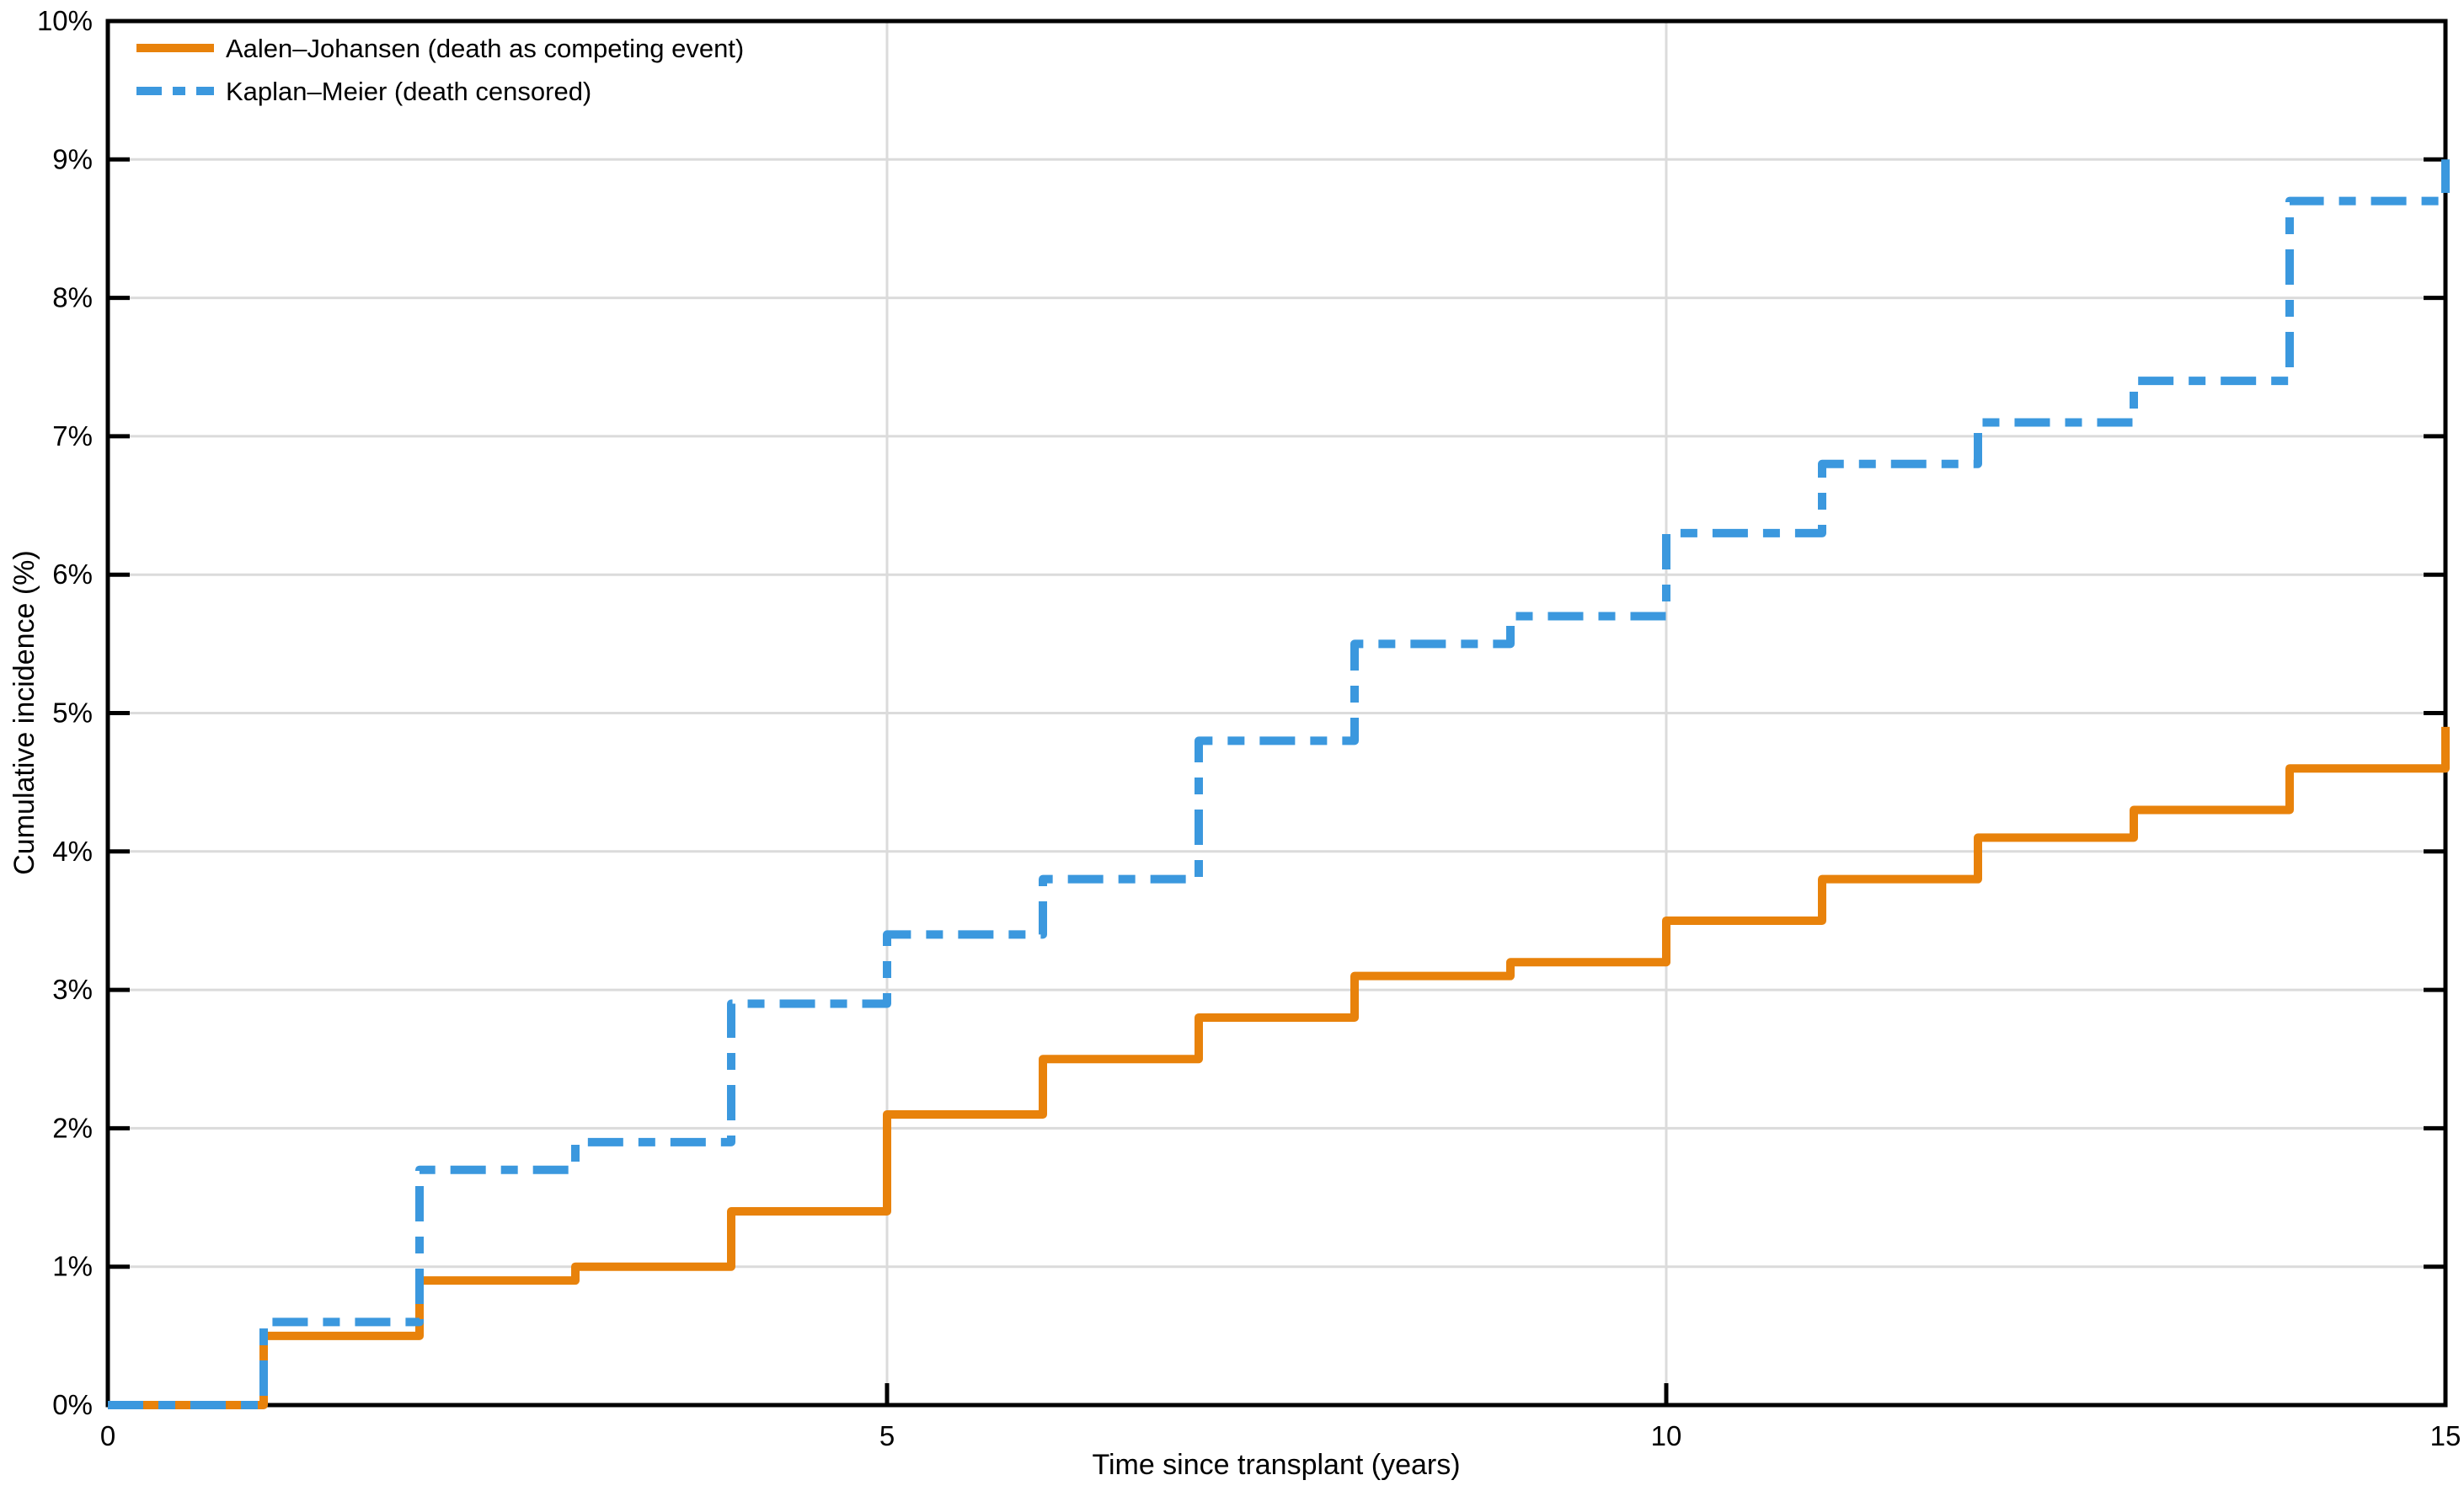  Describe the element at coordinates (72, 298) in the screenshot. I see `y-tick-label-8%: 8%` at that location.